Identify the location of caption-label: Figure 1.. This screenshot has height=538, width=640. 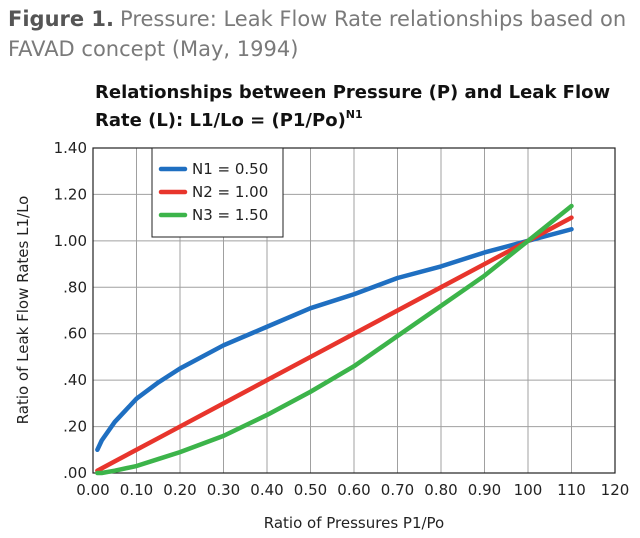
(61, 19).